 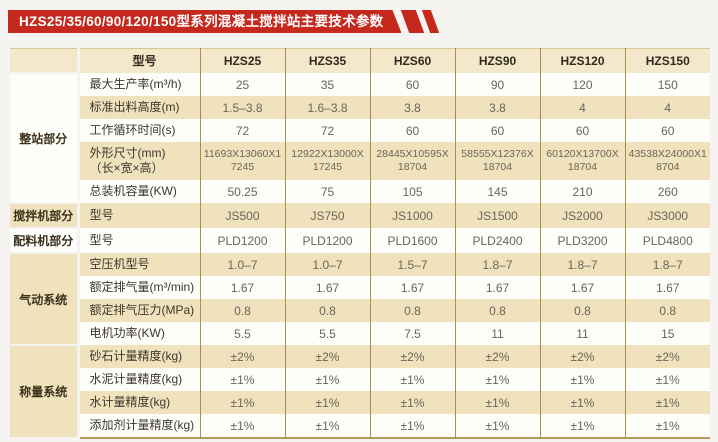 What do you see at coordinates (142, 310) in the screenshot?
I see `row-label-text: 额定排气压力(MPa)` at bounding box center [142, 310].